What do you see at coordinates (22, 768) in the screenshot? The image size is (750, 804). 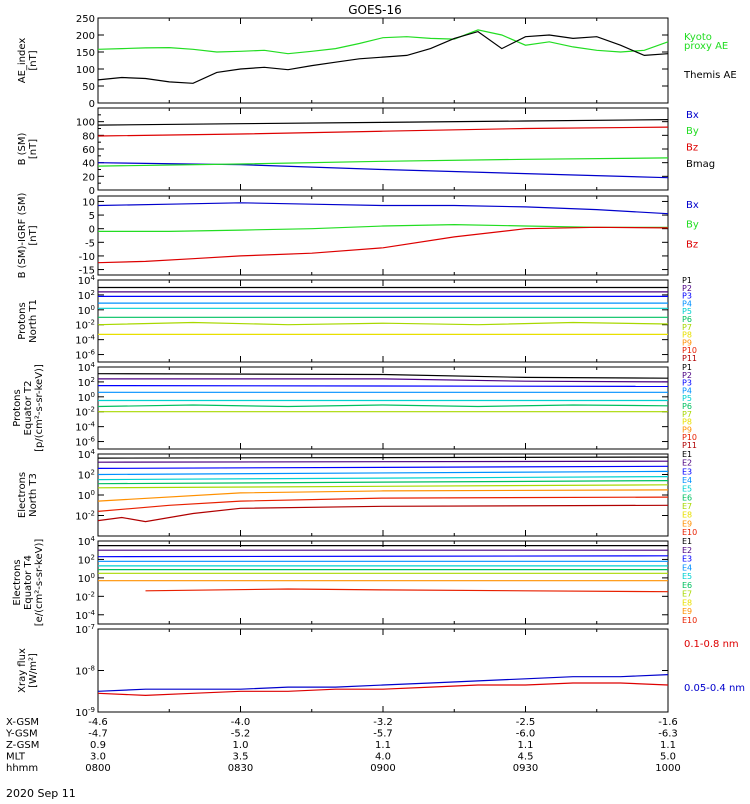 I see `x-row-label: hhmm` at bounding box center [22, 768].